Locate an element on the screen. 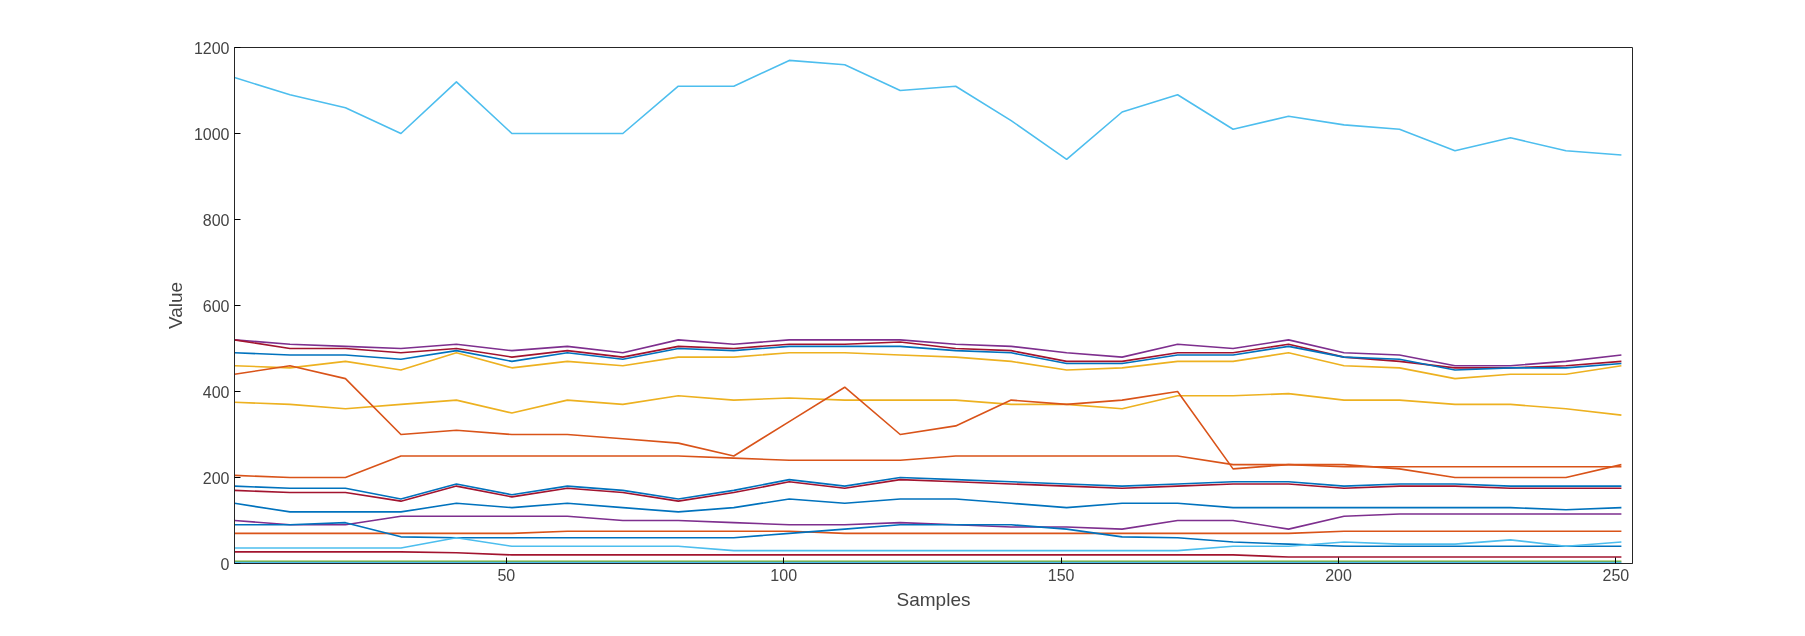  y-tick-label: 400 is located at coordinates (216, 392).